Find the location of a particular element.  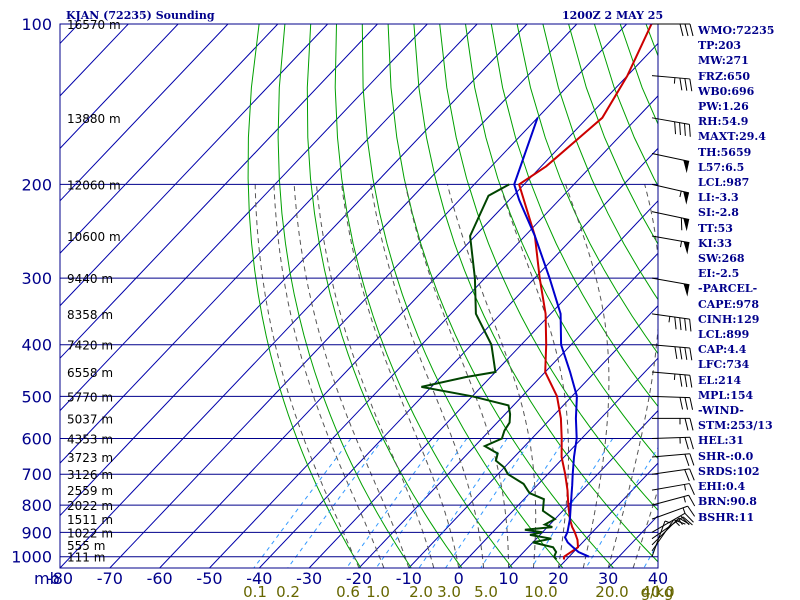

height-label: 5037 m is located at coordinates (90, 419).